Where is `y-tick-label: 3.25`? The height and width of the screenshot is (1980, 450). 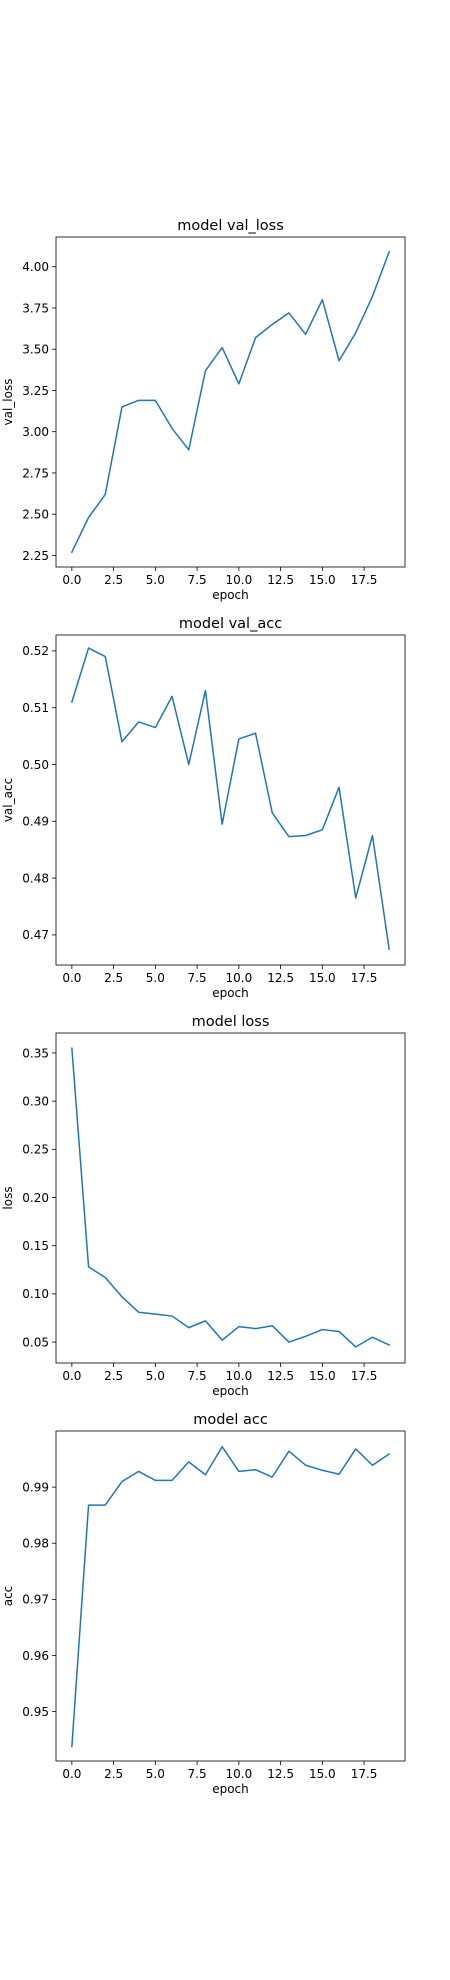
y-tick-label: 3.25 is located at coordinates (35, 391).